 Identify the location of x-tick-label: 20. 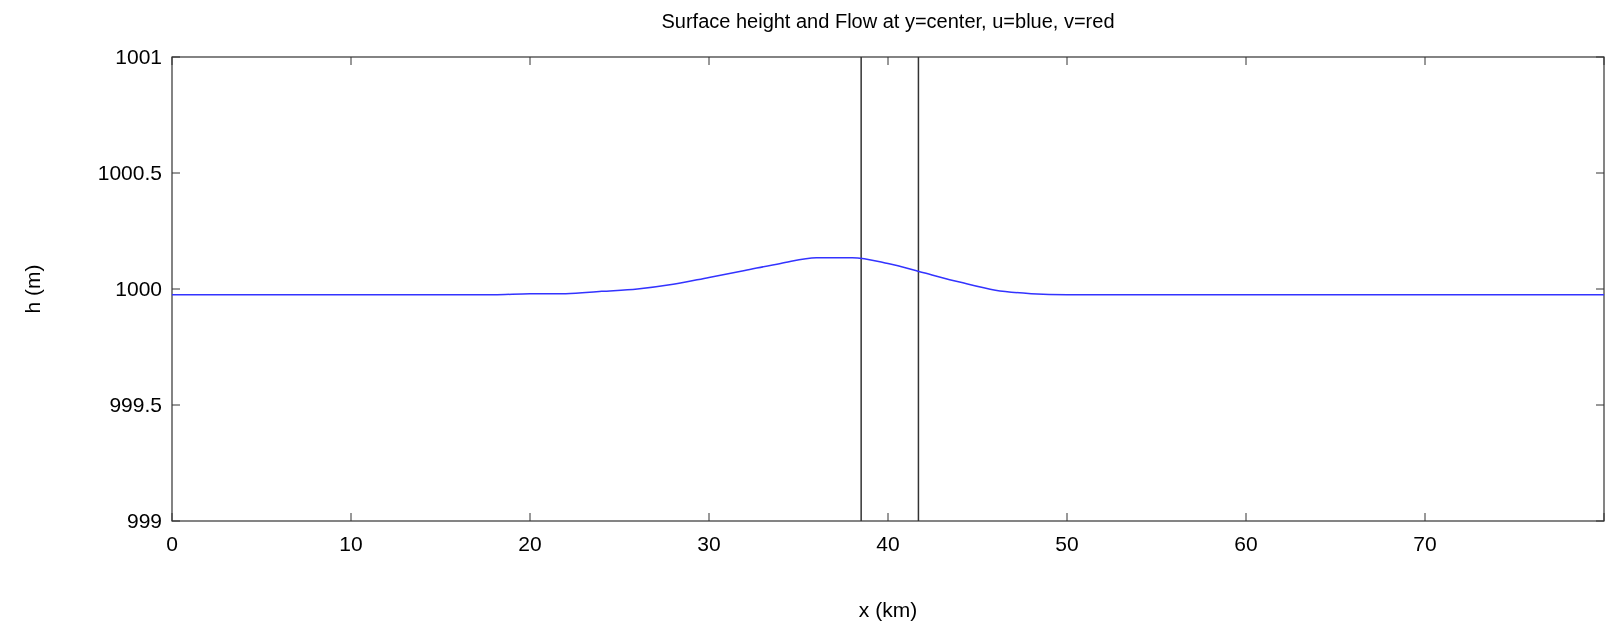
(530, 543).